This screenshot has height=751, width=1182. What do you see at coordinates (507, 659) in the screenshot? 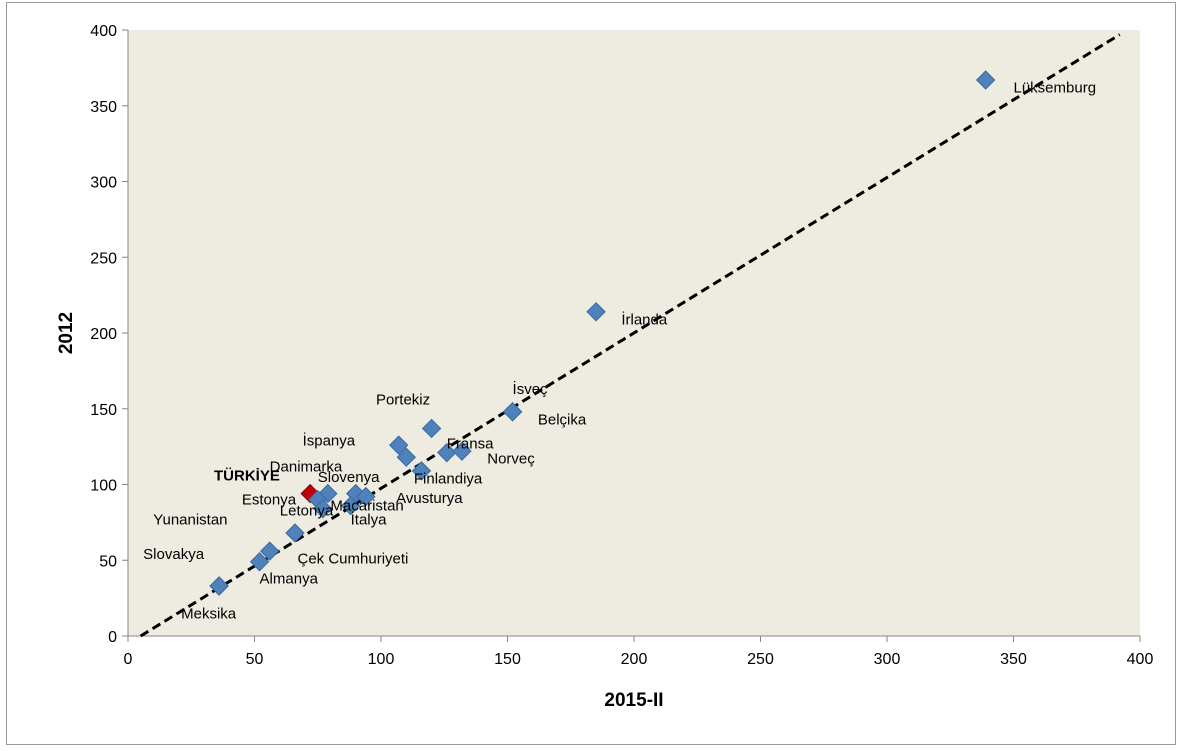
I see `x-tick-label: 150` at bounding box center [507, 659].